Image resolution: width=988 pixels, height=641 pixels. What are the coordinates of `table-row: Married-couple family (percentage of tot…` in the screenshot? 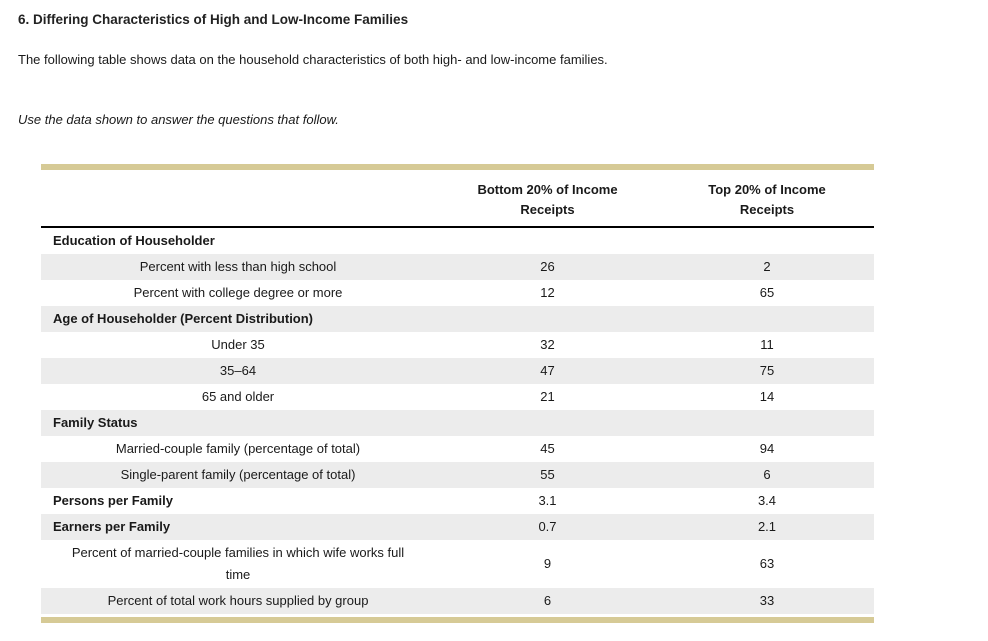 It's located at (457, 449).